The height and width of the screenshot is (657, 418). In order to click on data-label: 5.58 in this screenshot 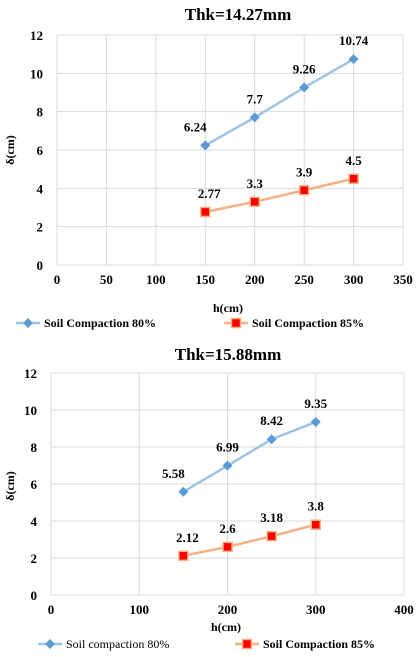, I will do `click(173, 473)`.